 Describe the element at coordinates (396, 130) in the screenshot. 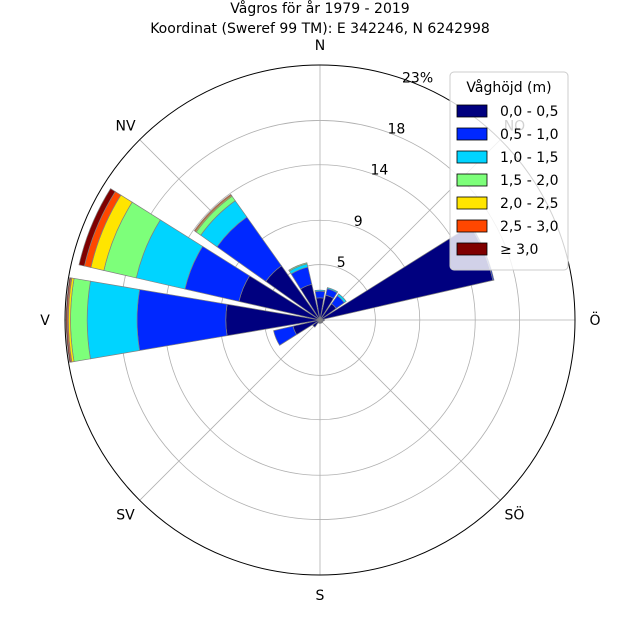

I see `radial-tick-label-3: 18` at that location.